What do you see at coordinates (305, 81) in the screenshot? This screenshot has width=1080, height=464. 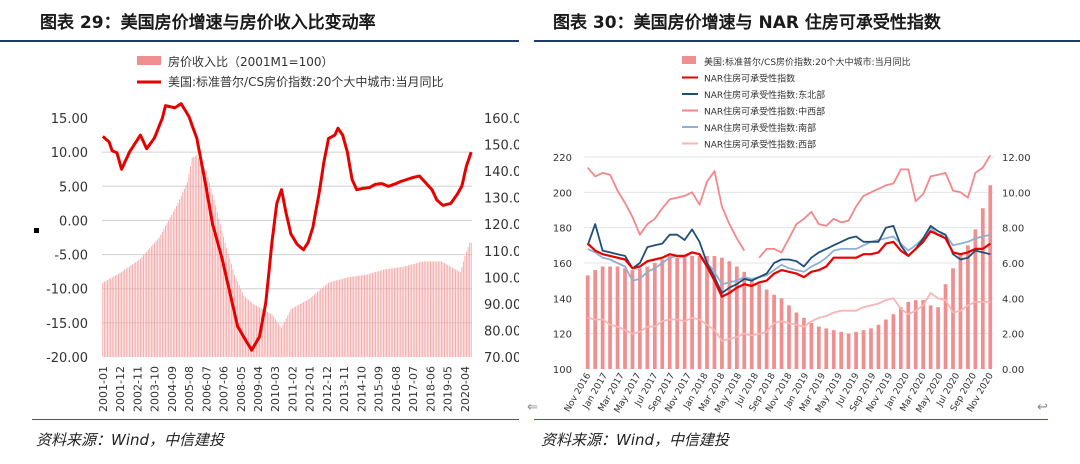 I see `legend-label-yoy: 美国:标准普尔/CS房价指数:20个大中城市:当月同比` at bounding box center [305, 81].